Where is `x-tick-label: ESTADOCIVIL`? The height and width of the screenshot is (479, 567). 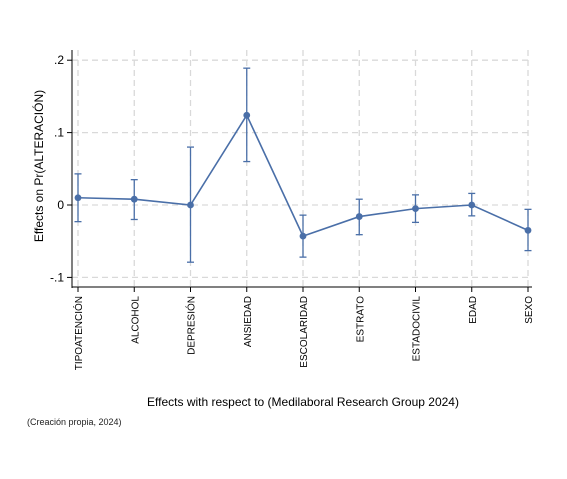
x-tick-label: ESTADOCIVIL is located at coordinates (417, 329).